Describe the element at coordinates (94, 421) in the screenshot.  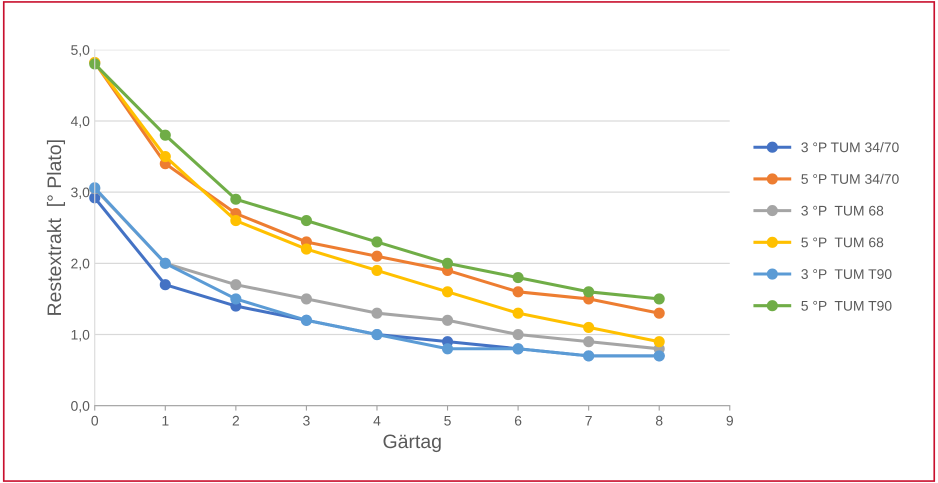
I see `x-tick-label: 0` at that location.